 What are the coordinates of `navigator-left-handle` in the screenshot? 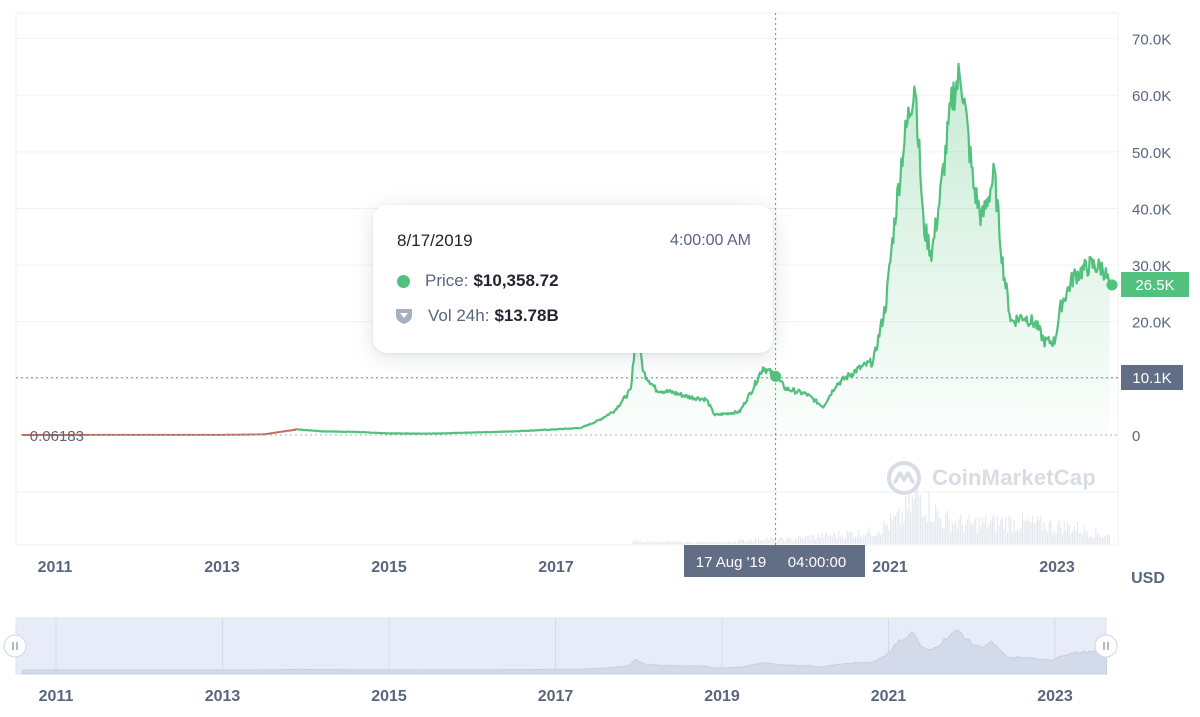 It's located at (15, 646).